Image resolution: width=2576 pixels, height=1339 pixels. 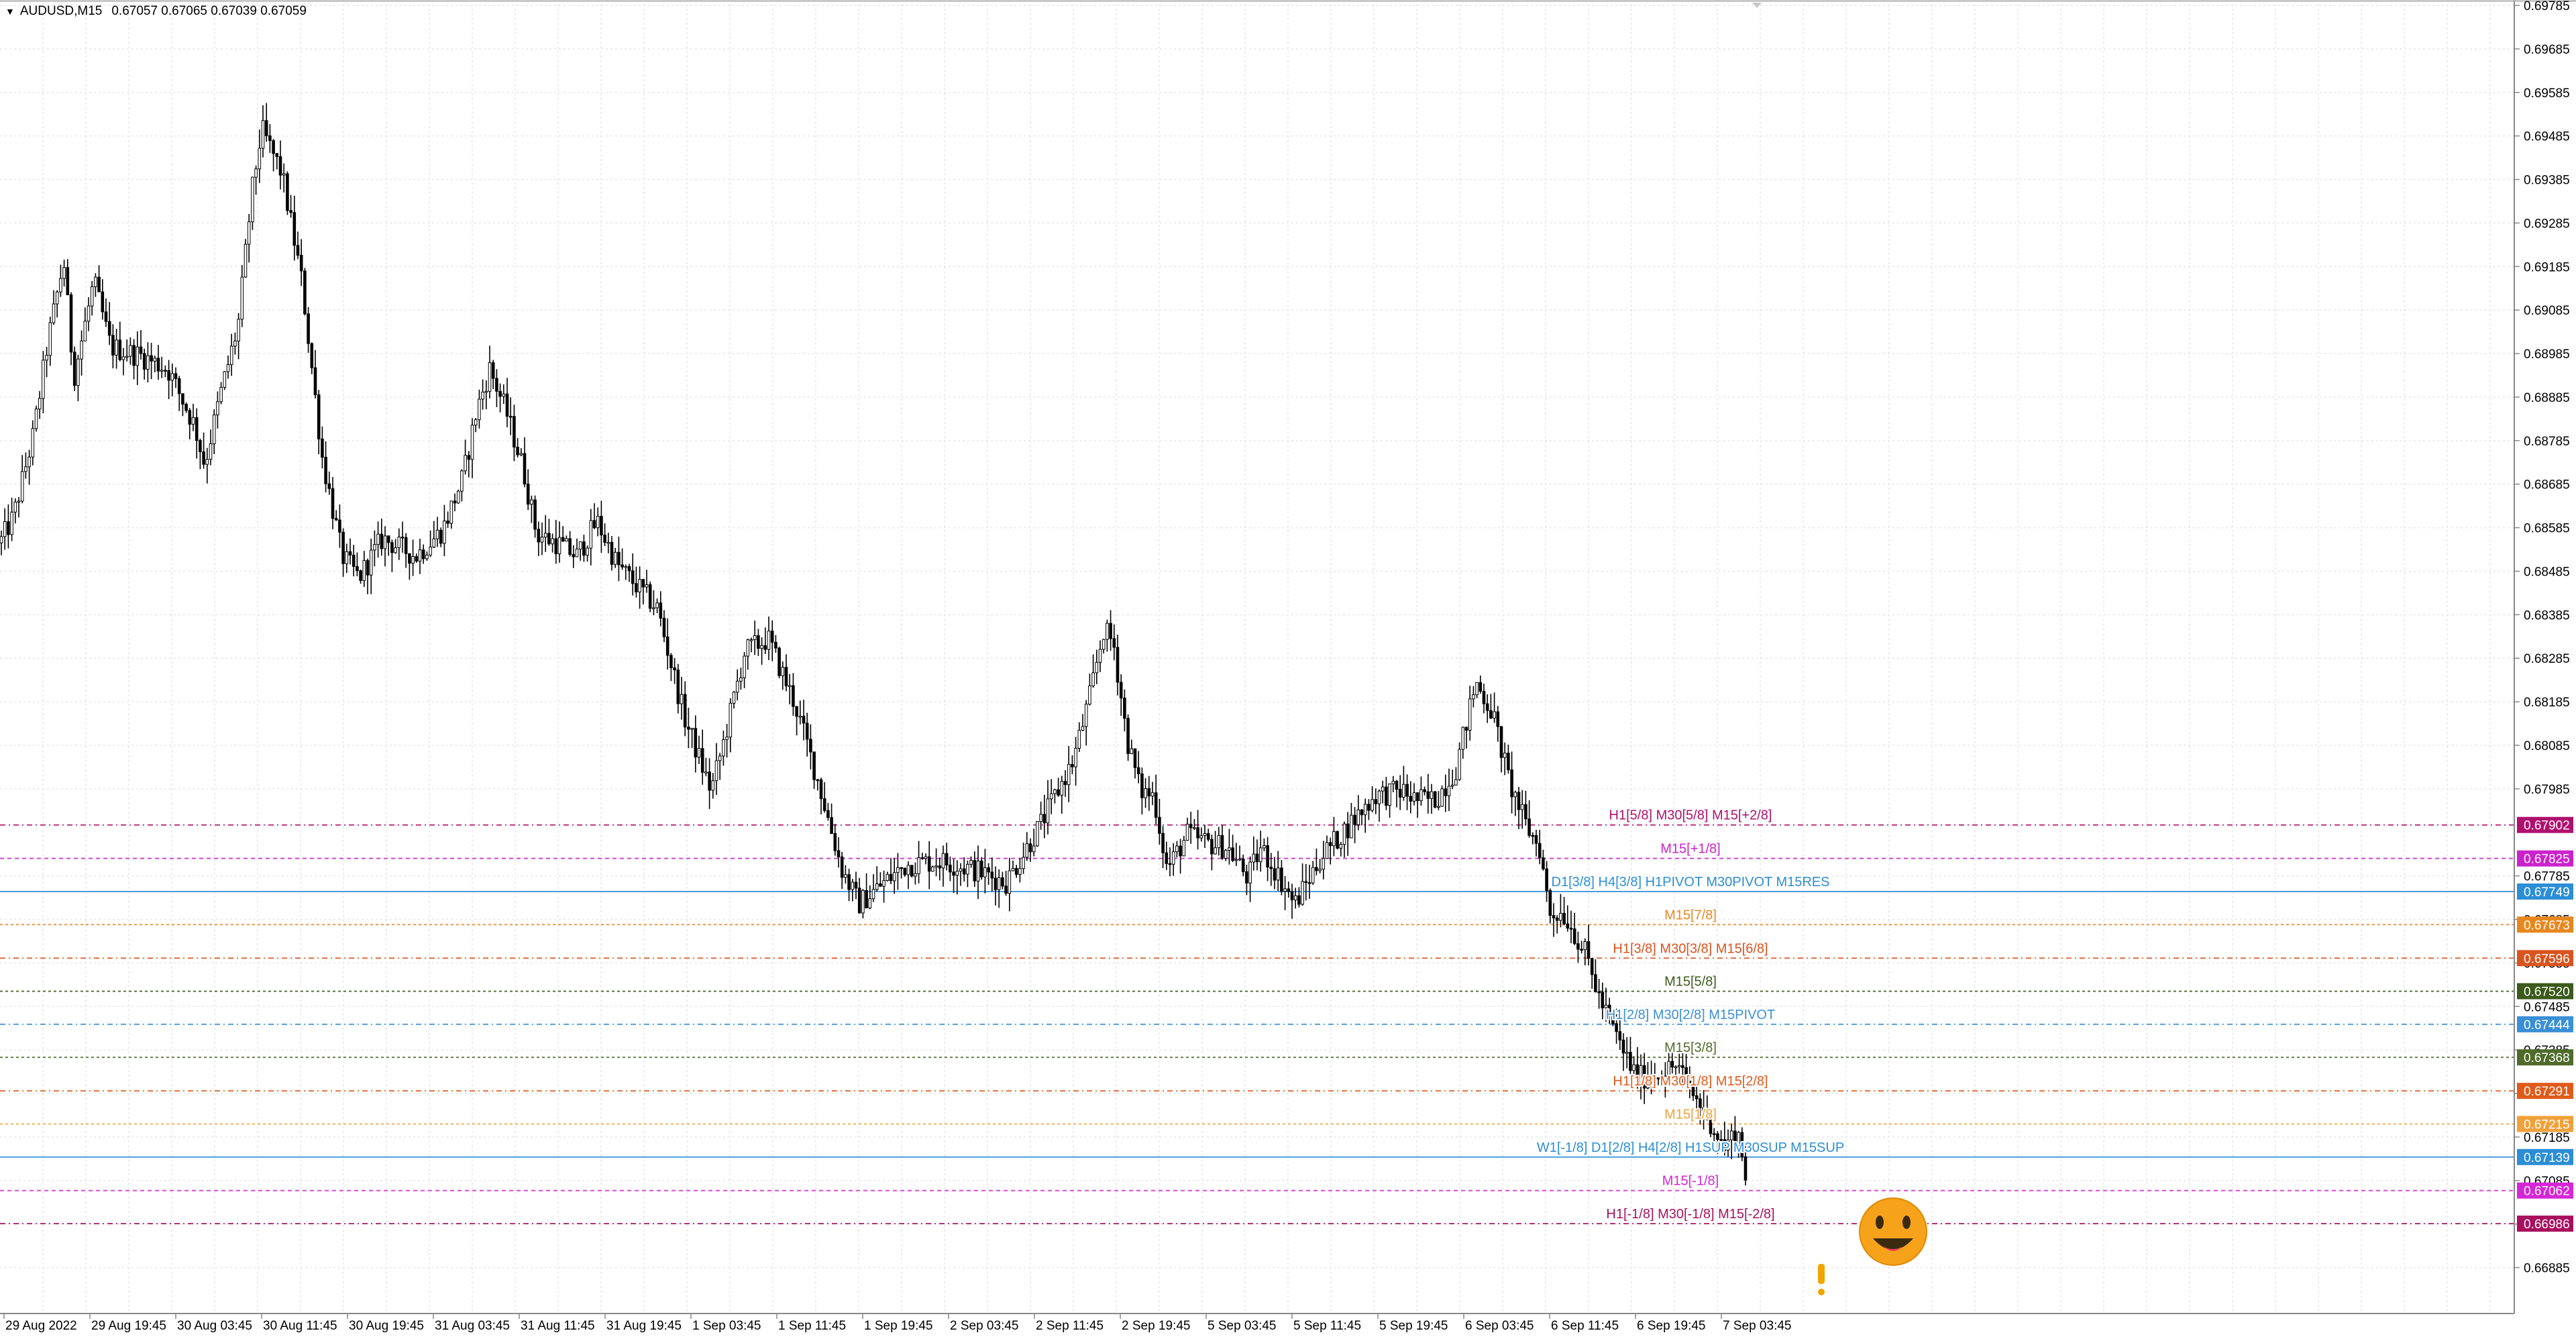 I want to click on smiley-mouth, so click(x=1893, y=1244).